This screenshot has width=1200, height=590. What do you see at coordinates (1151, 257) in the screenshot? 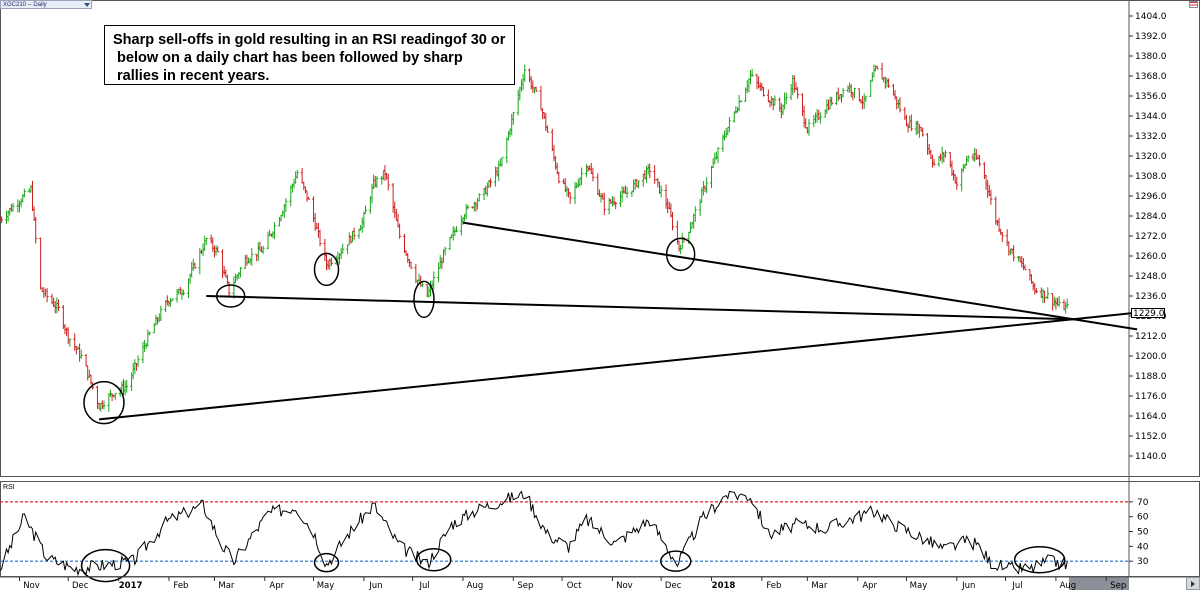
I see `y-tick-label: 1260.0` at bounding box center [1151, 257].